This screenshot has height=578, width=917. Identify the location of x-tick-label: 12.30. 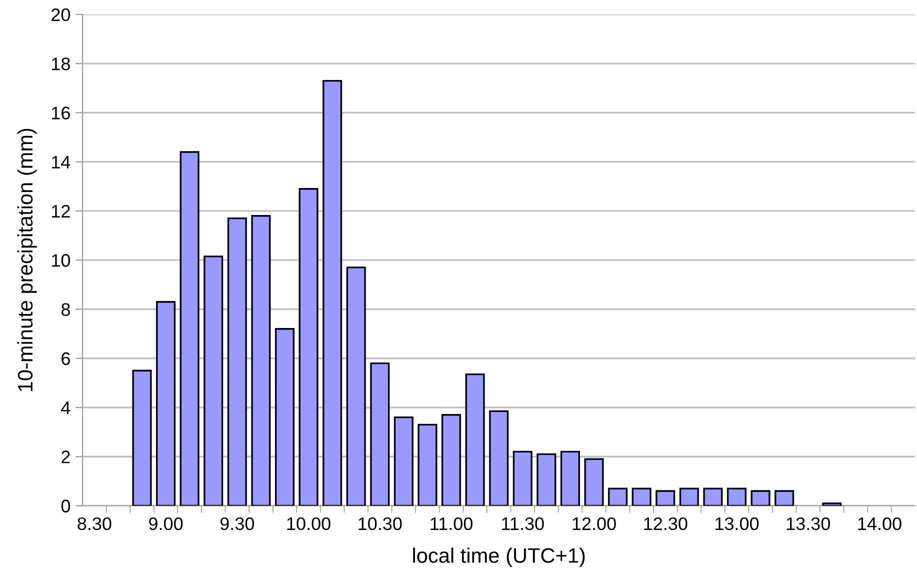
(666, 523).